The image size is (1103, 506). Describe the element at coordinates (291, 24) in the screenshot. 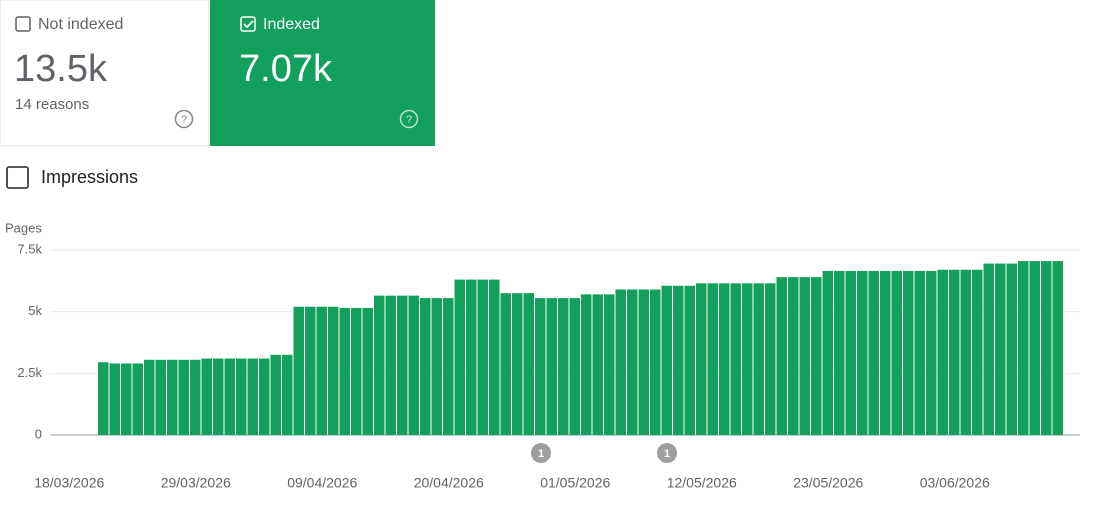

I see `card-label: Indexed` at that location.